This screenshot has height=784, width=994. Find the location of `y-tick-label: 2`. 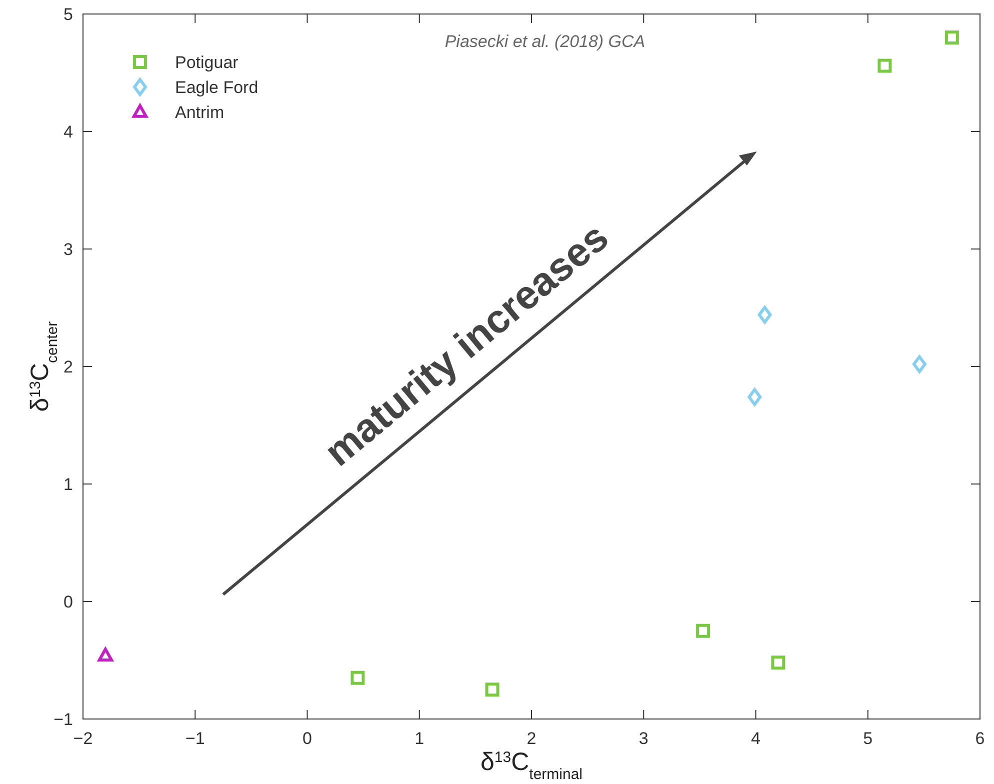

y-tick-label: 2 is located at coordinates (68, 367).